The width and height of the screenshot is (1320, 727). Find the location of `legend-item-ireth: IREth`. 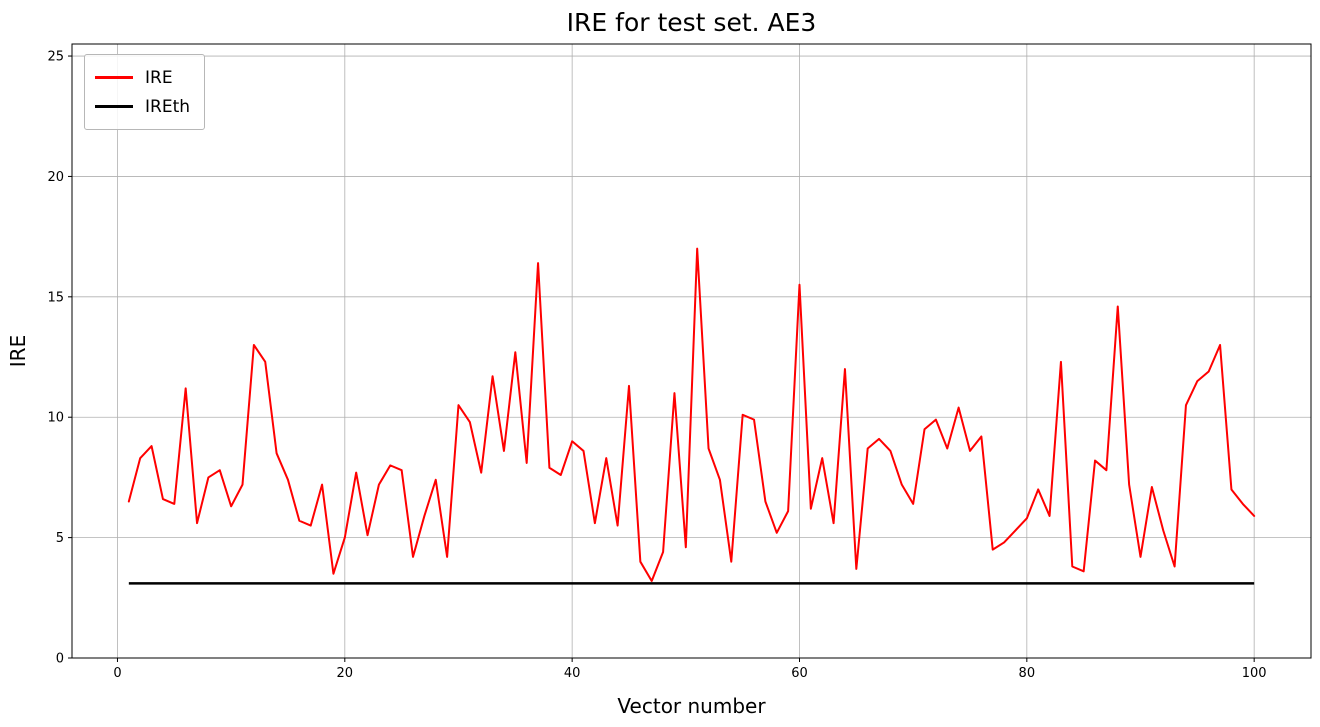

legend-item-ireth: IREth is located at coordinates (142, 106).